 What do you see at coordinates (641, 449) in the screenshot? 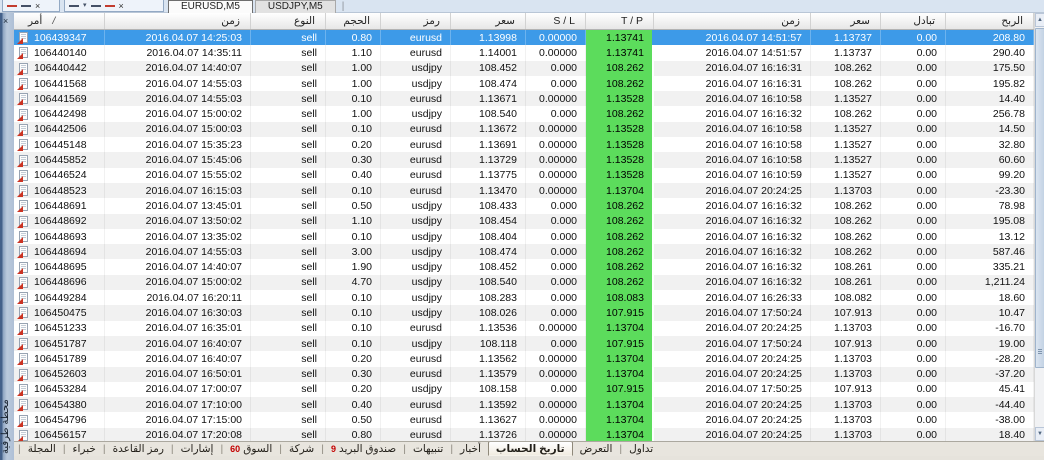
I see `bottom-tab-11: تداول` at bounding box center [641, 449].